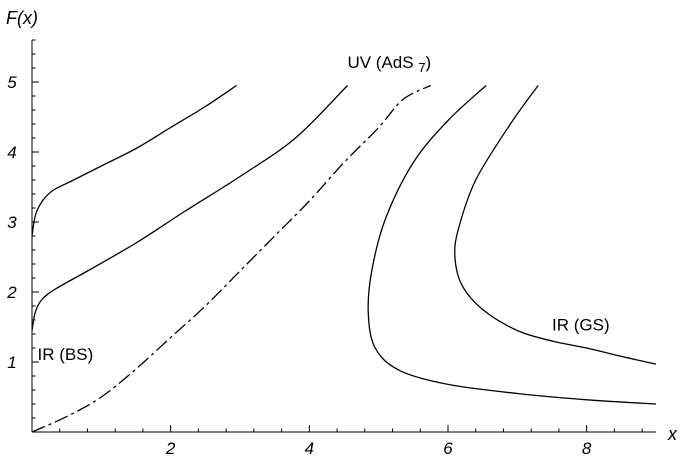  What do you see at coordinates (11, 362) in the screenshot?
I see `y-tick-label: 1` at bounding box center [11, 362].